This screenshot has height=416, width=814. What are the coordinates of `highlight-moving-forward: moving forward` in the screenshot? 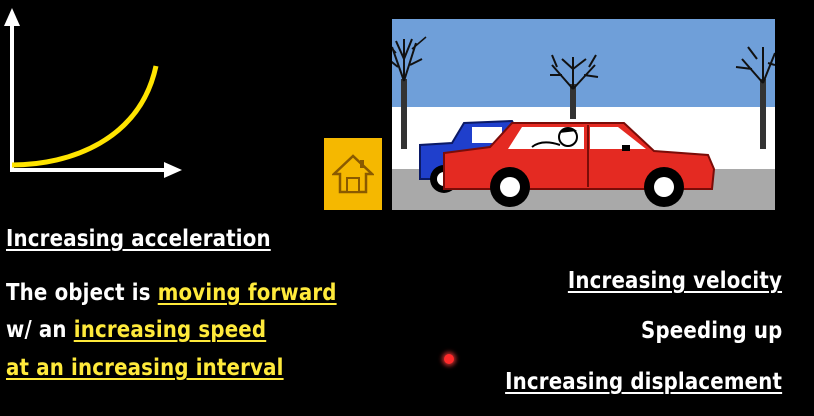 It's located at (247, 293).